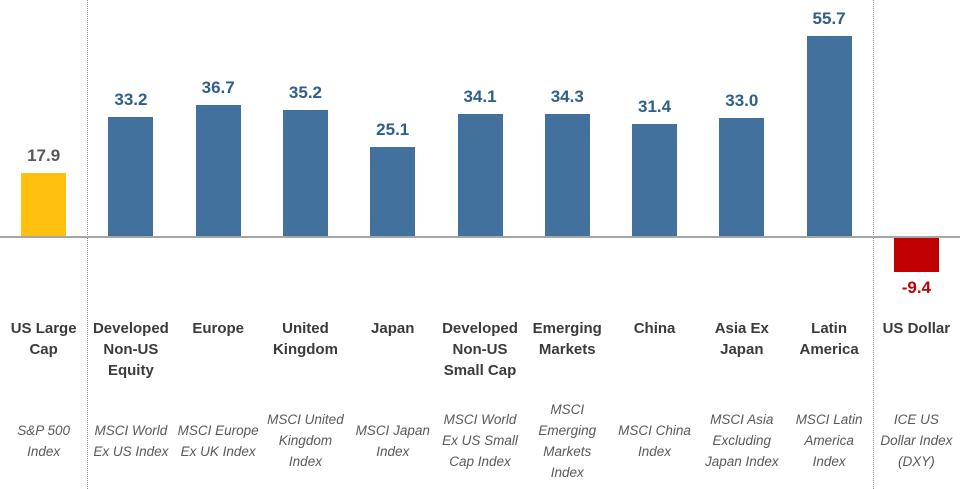 This screenshot has width=960, height=489. I want to click on value-label-china: 31.4, so click(654, 106).